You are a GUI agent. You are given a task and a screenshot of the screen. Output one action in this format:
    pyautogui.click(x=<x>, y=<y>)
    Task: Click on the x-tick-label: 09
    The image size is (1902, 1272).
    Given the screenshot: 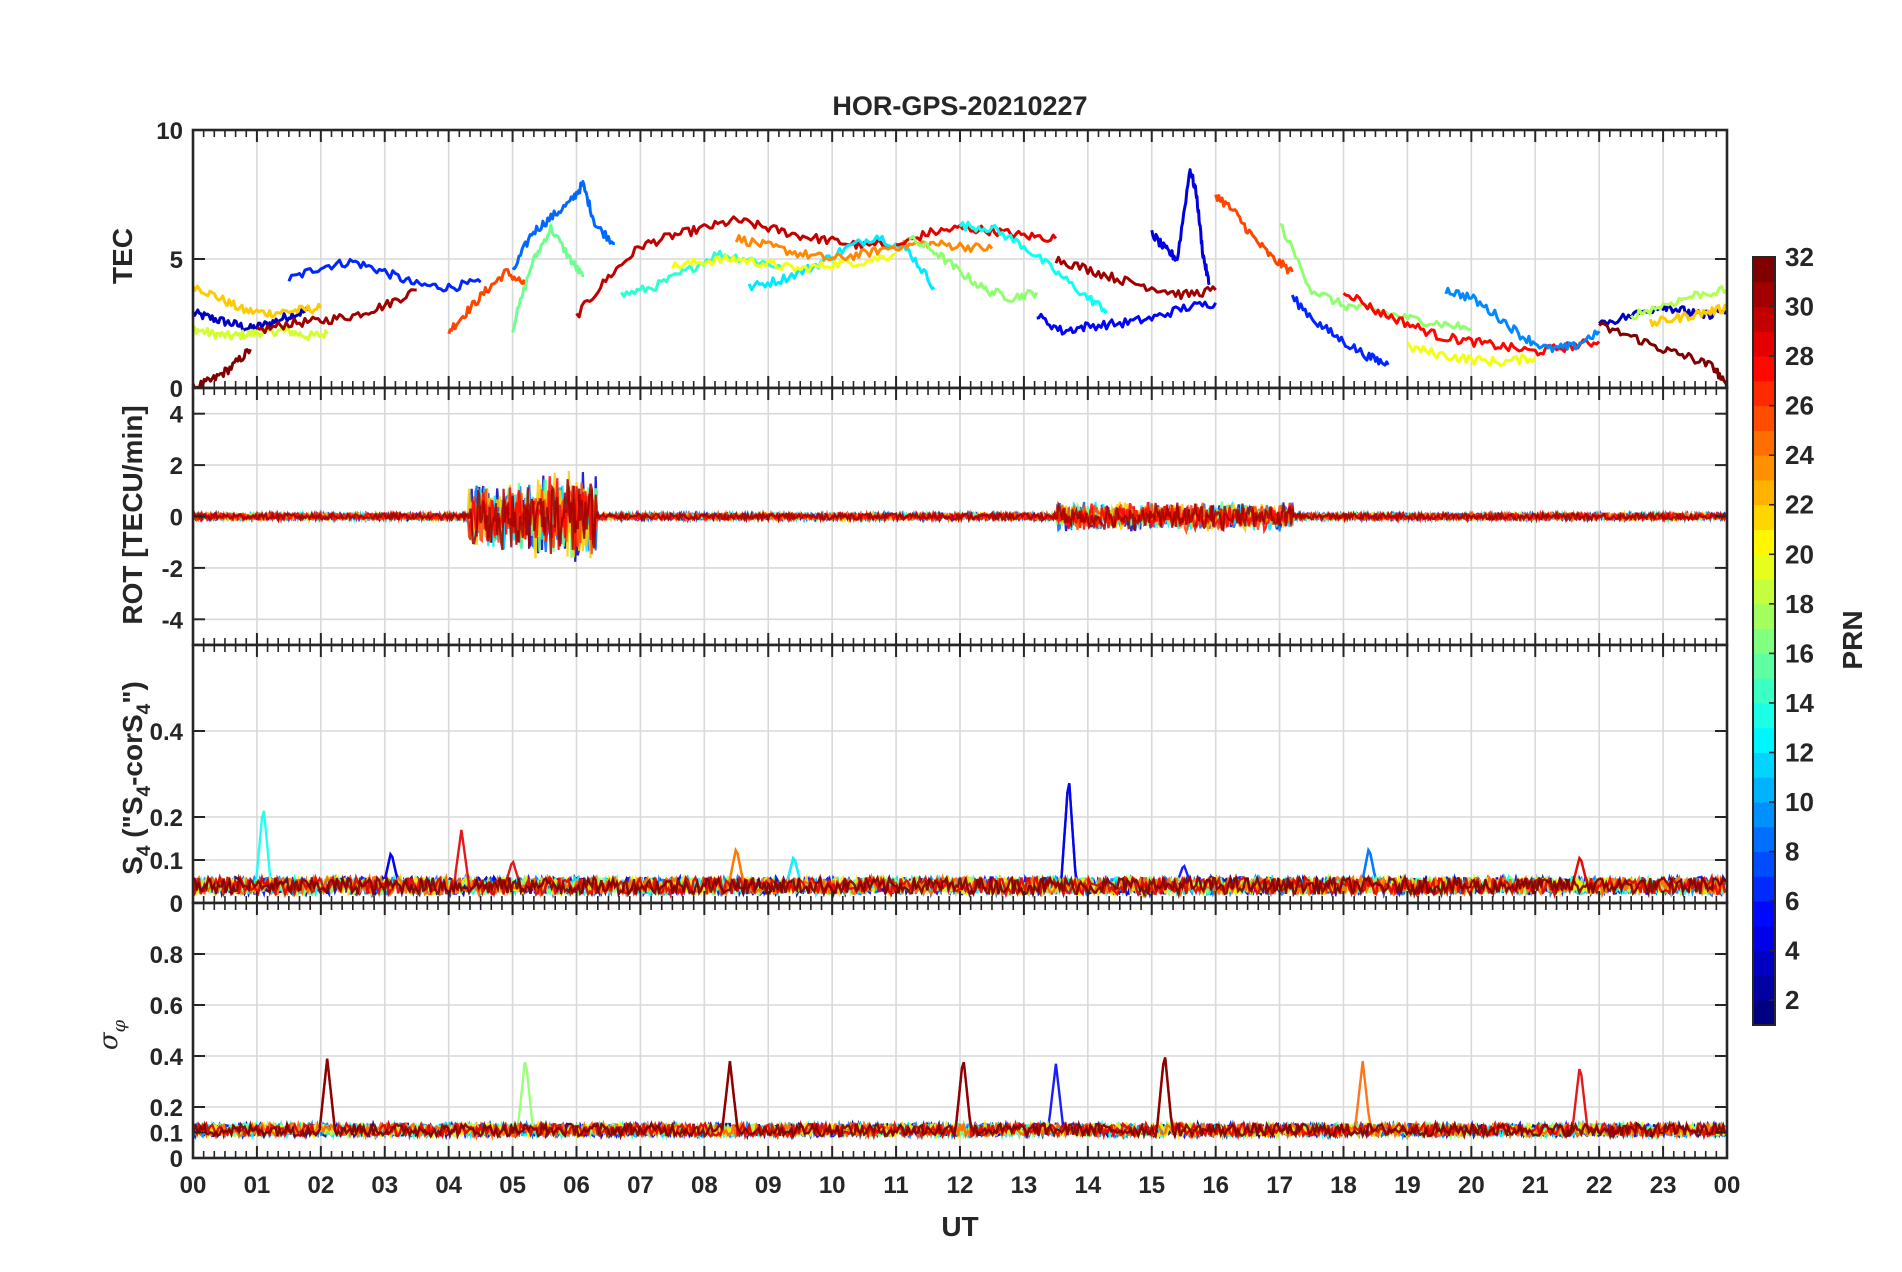 What is the action you would take?
    pyautogui.click(x=768, y=1185)
    